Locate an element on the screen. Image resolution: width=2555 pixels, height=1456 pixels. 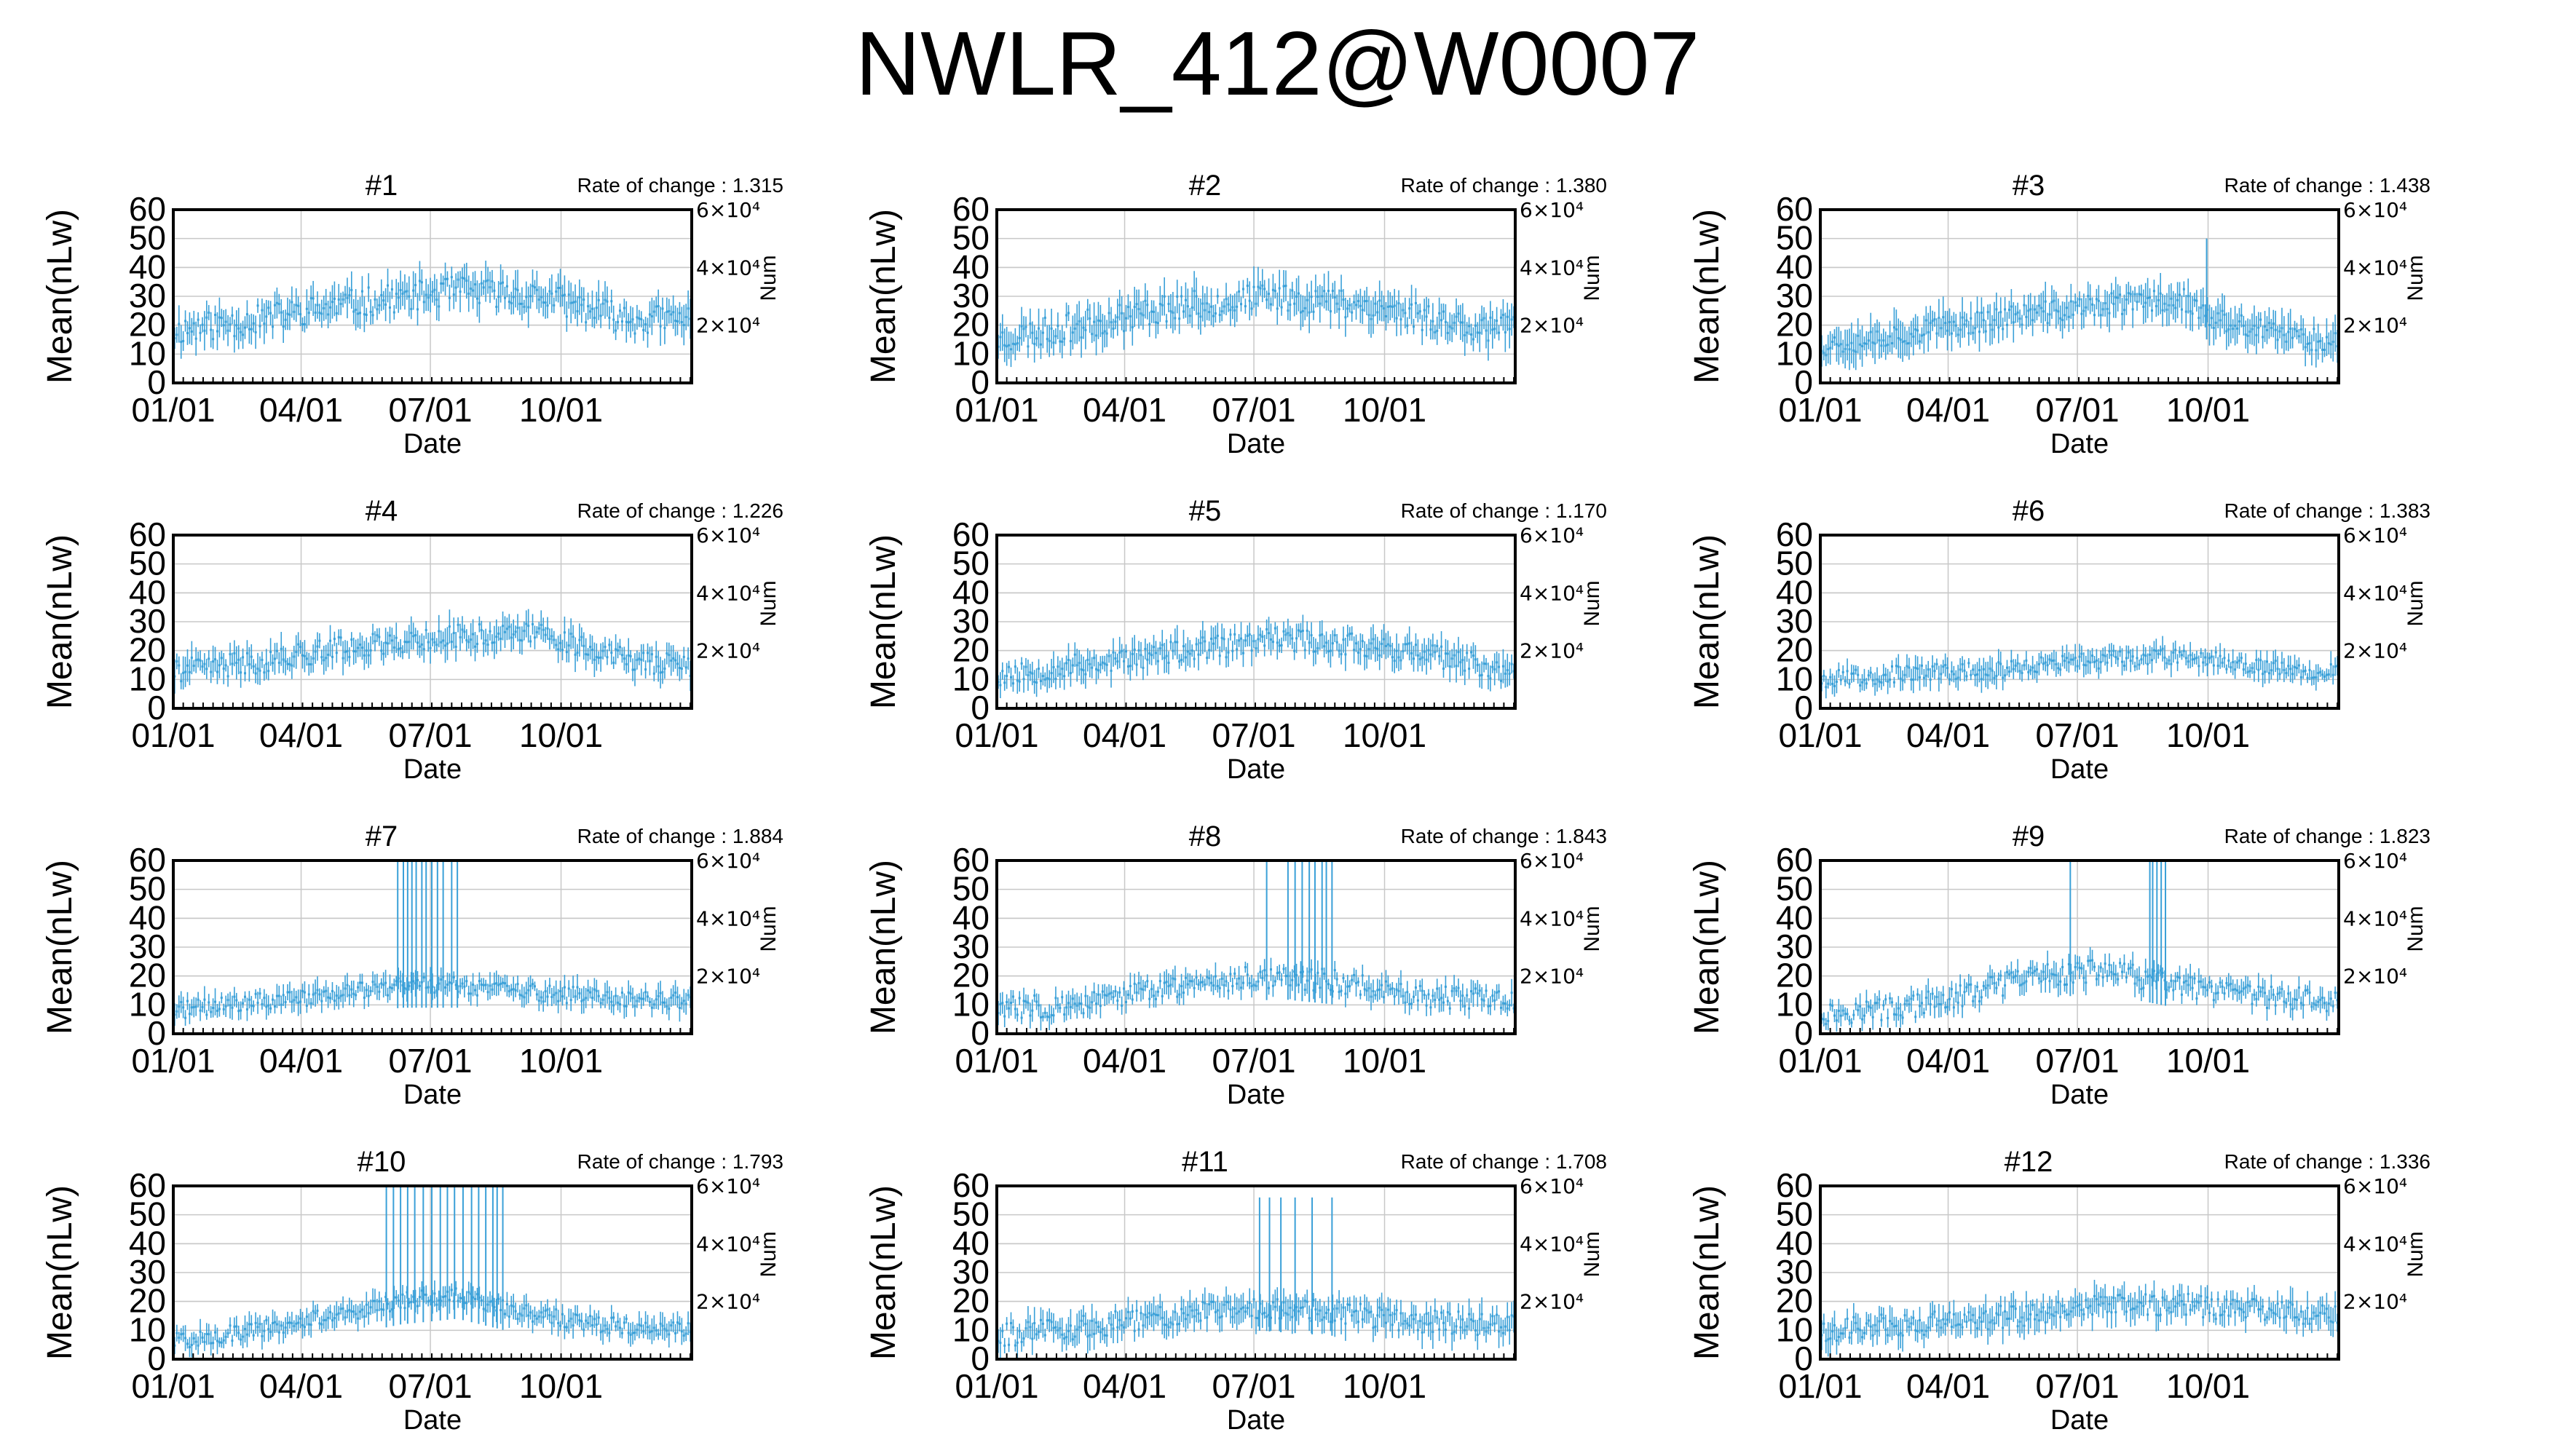
rate-of-change-label: Rate of change : 1.438 is located at coordinates (2327, 185).